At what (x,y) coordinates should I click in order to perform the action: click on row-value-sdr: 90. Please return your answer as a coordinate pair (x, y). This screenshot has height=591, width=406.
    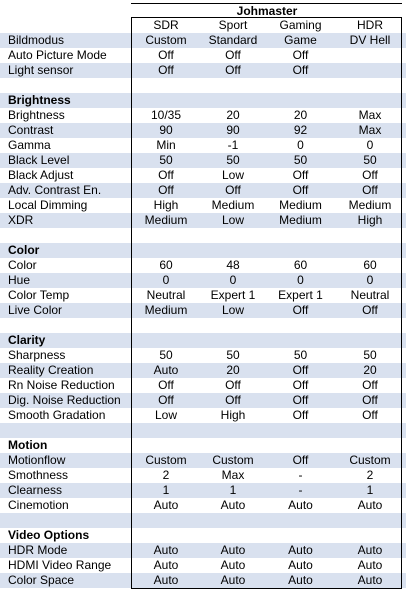
    Looking at the image, I should click on (166, 130).